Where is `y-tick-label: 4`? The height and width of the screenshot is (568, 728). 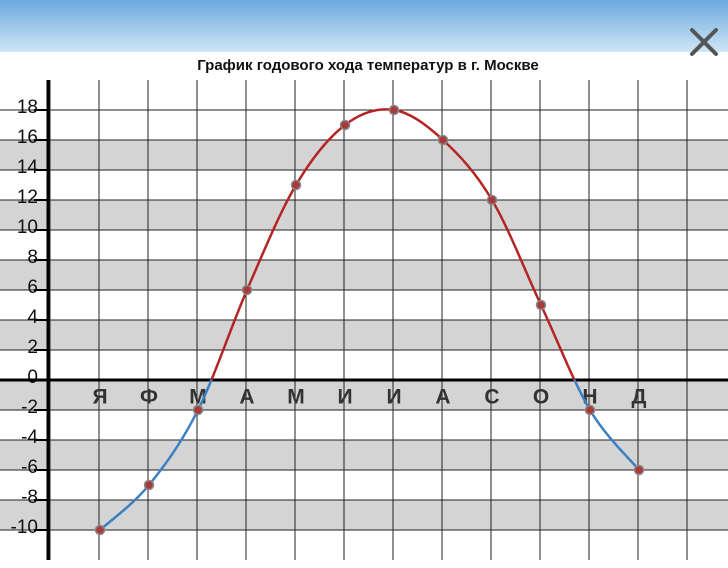
y-tick-label: 4 is located at coordinates (32, 317).